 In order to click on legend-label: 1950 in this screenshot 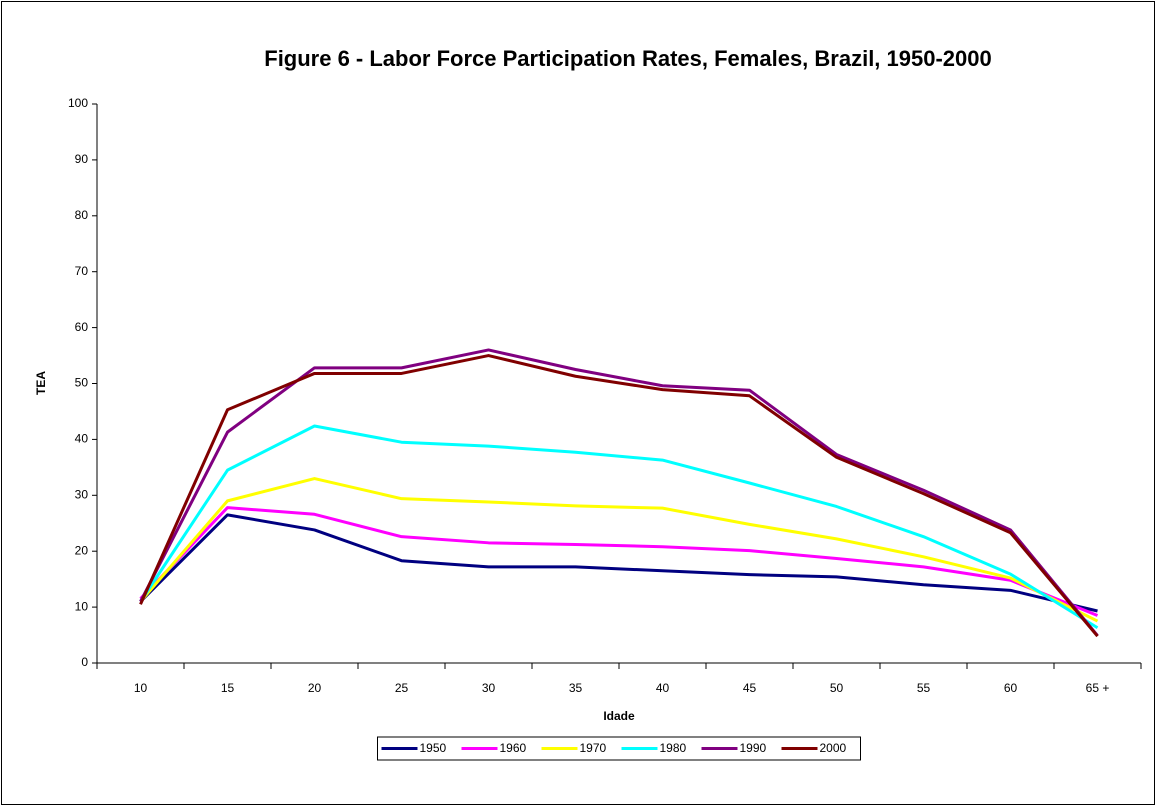, I will do `click(433, 748)`.